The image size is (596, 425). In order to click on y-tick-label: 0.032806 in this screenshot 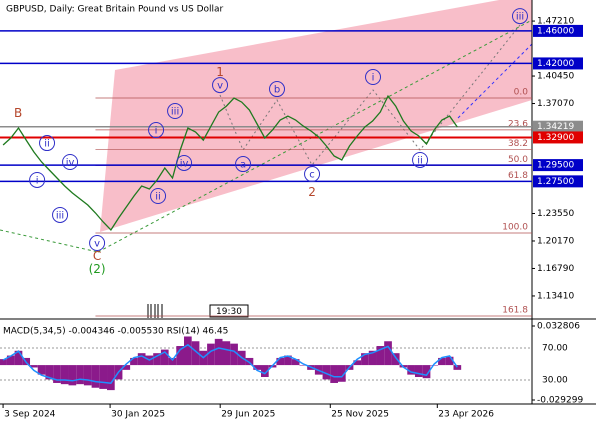, I will do `click(558, 327)`.